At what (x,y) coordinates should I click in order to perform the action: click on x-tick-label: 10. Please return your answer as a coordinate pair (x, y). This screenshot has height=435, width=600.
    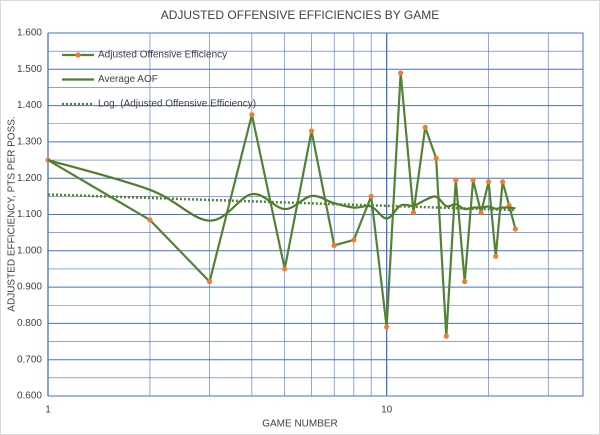
    Looking at the image, I should click on (387, 410).